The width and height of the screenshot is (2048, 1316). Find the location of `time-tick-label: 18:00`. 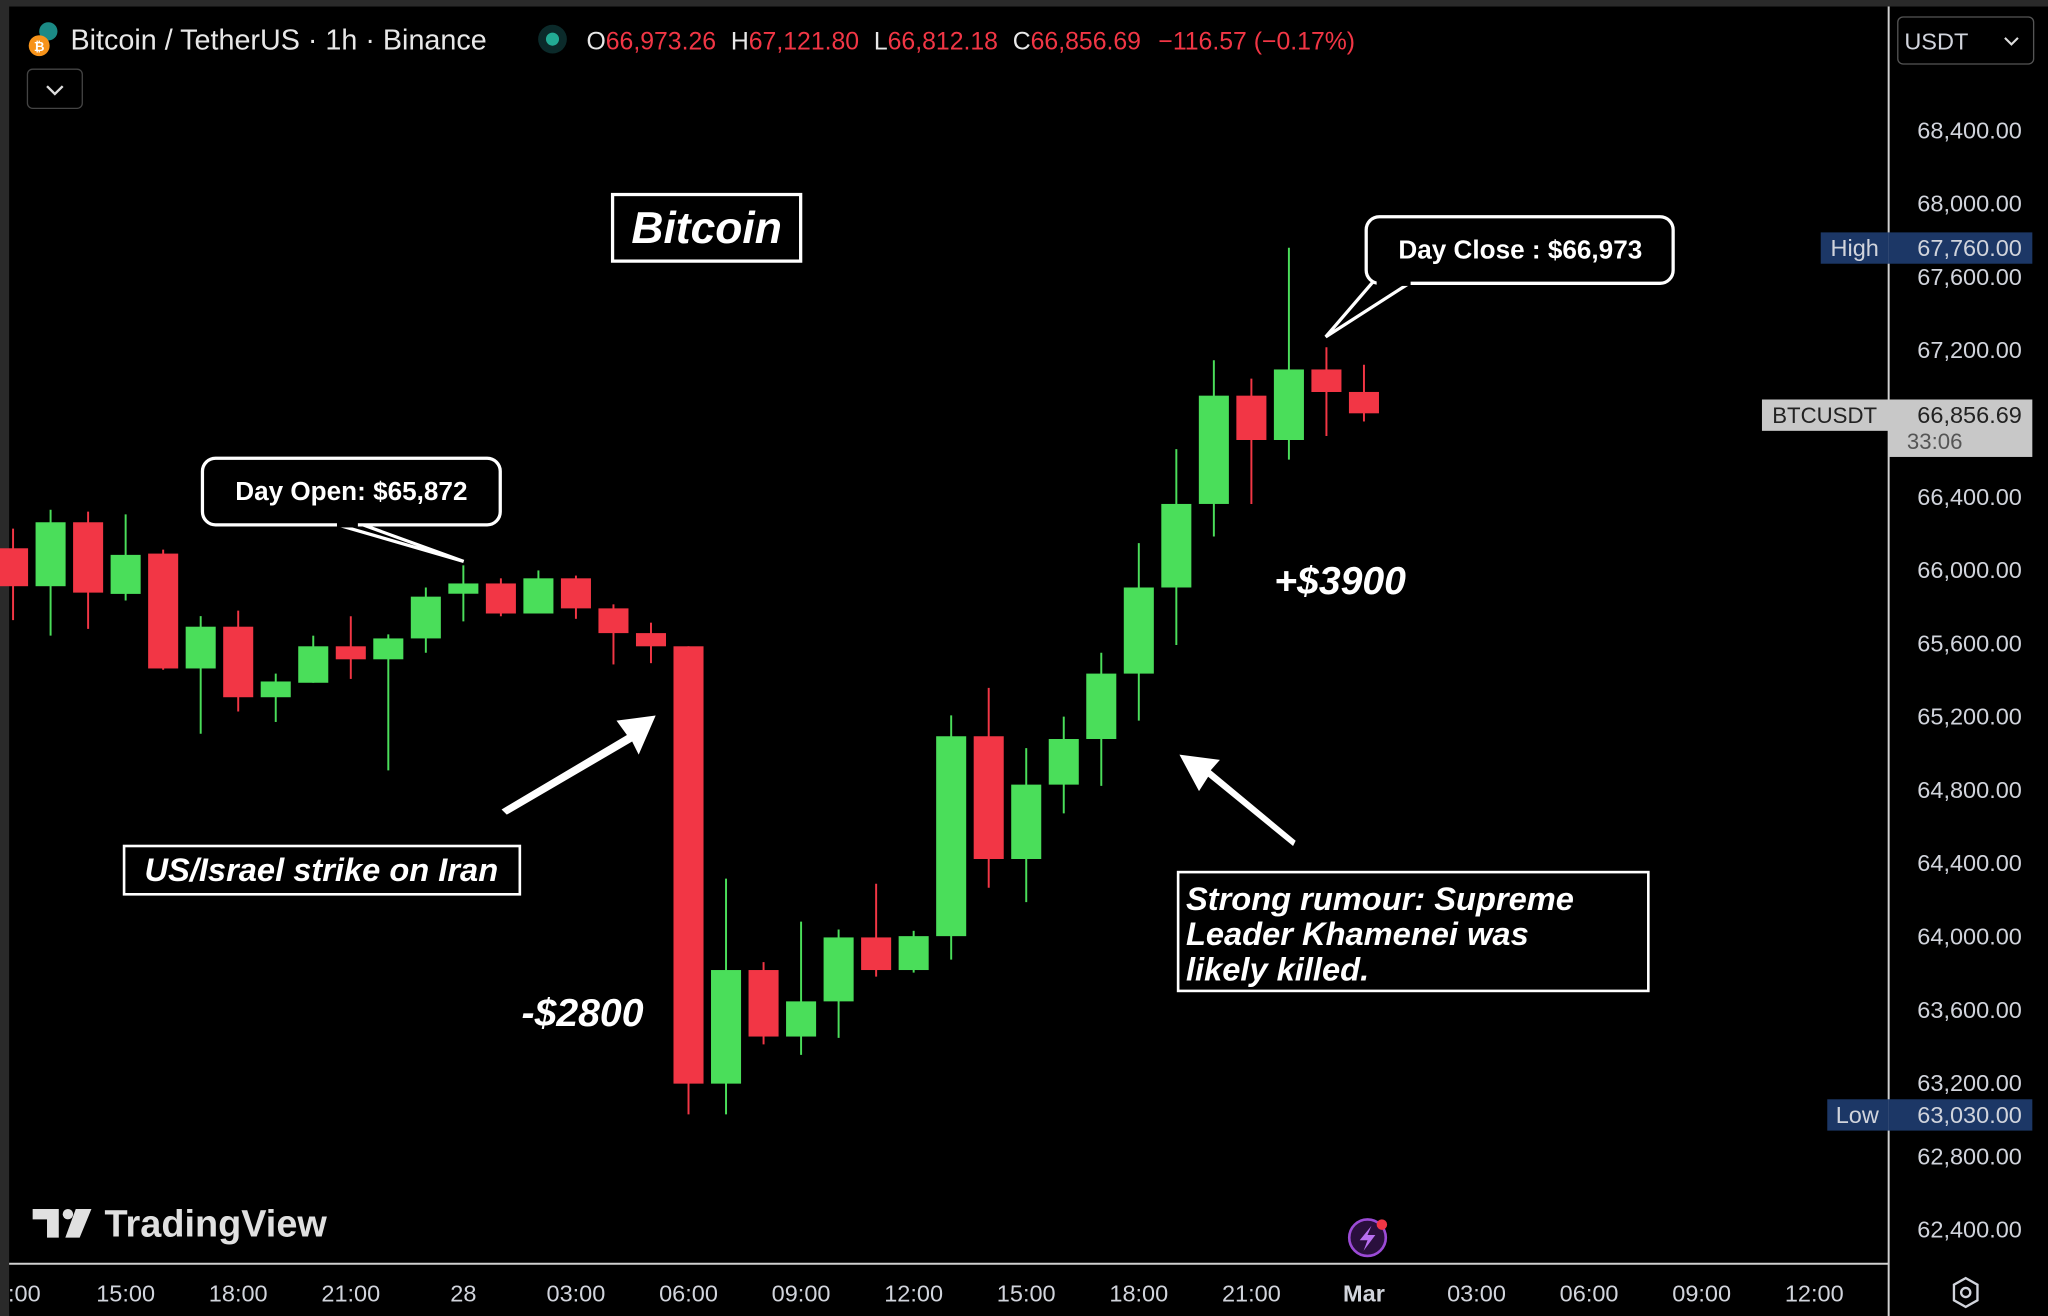

time-tick-label: 18:00 is located at coordinates (1138, 1294).